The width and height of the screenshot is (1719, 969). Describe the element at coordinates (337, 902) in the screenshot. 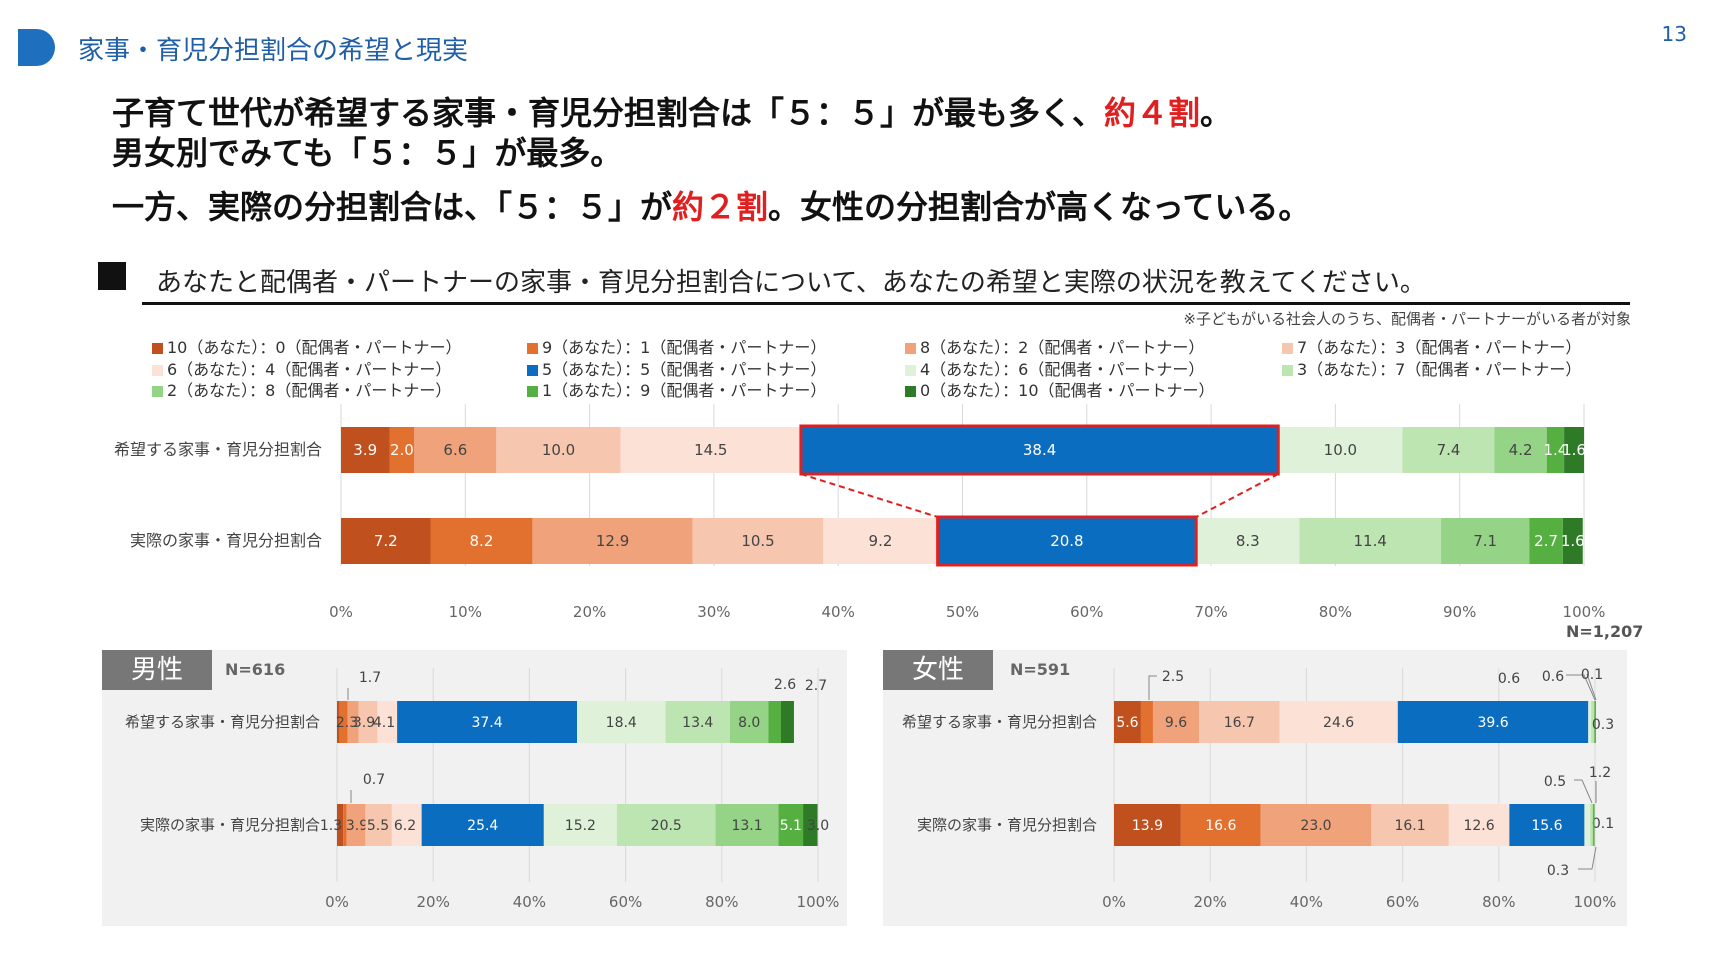

I see `male-x-tick-0: 0%` at that location.